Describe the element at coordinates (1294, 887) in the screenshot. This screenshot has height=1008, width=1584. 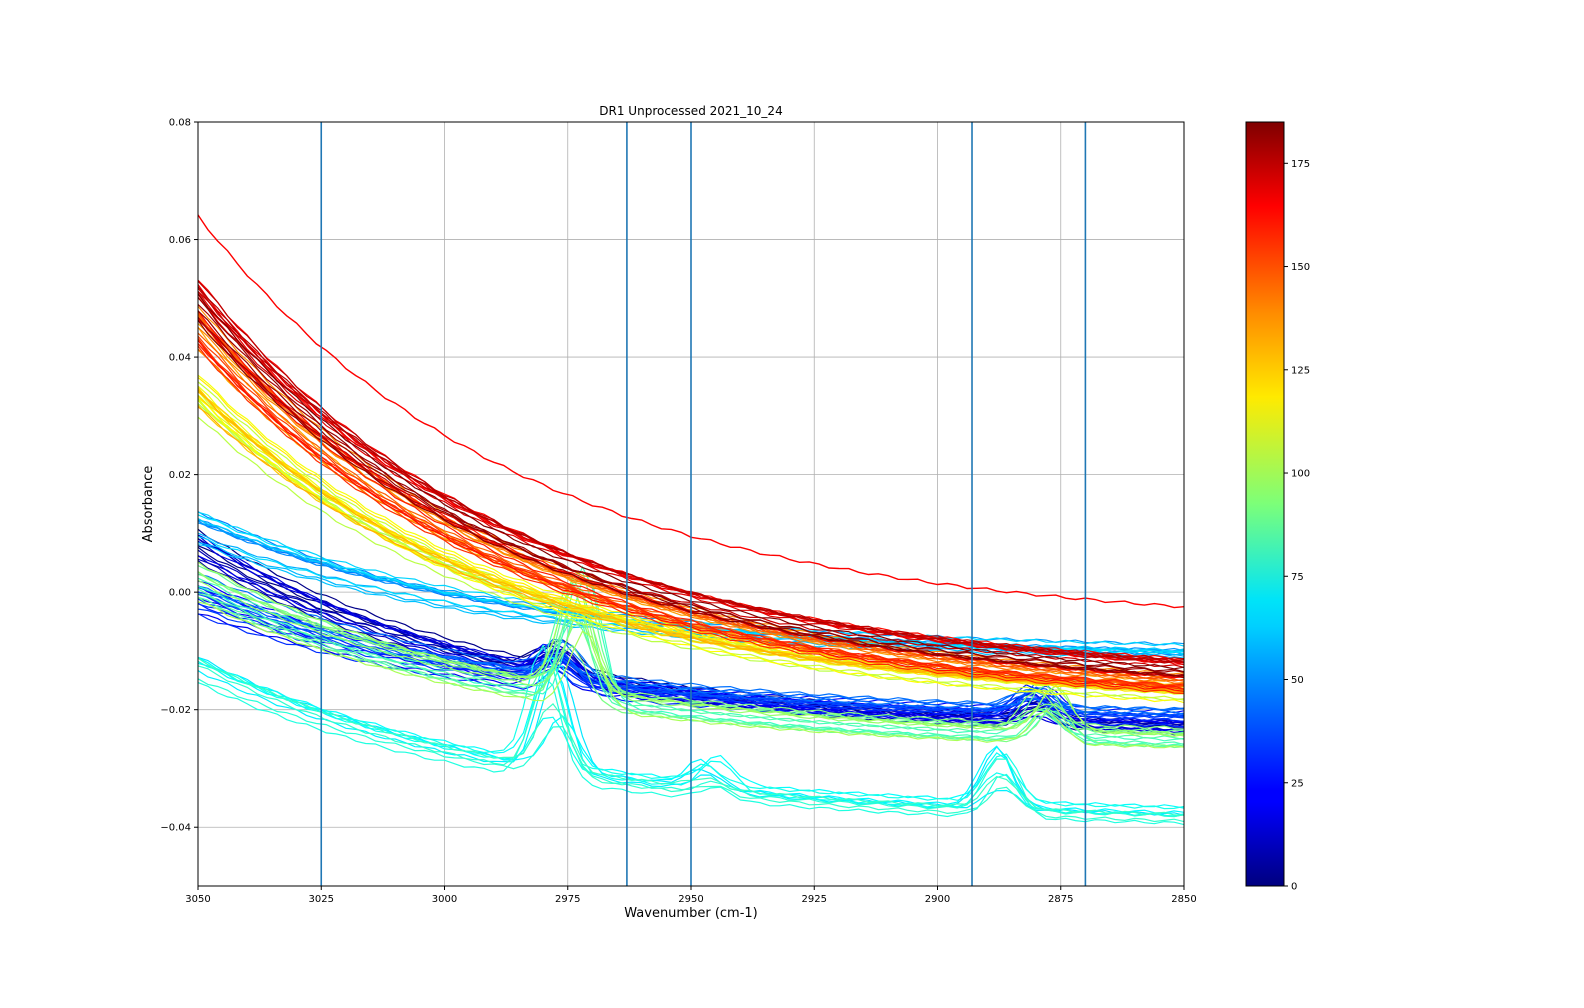
I see `colorbar-tick-label-0: 0` at that location.